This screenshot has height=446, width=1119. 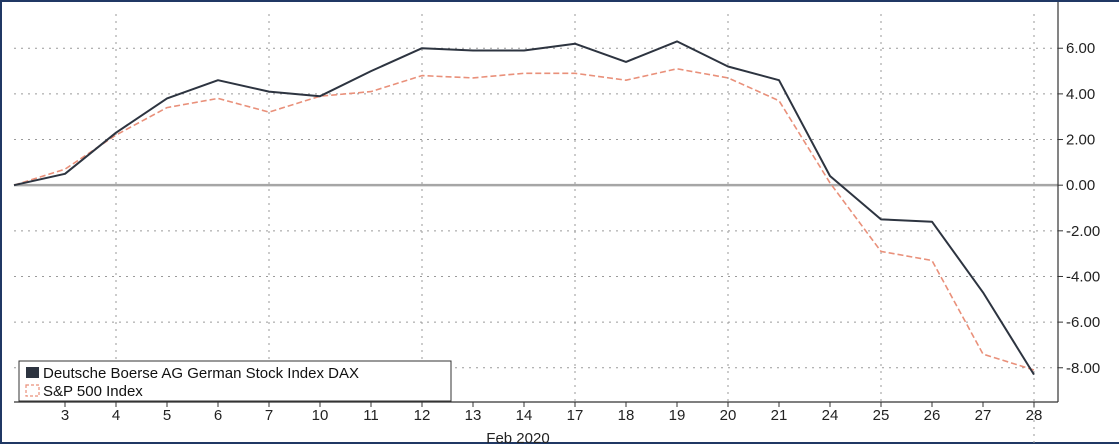 I want to click on legend-label-spx: S&P 500 Index, so click(x=93, y=391).